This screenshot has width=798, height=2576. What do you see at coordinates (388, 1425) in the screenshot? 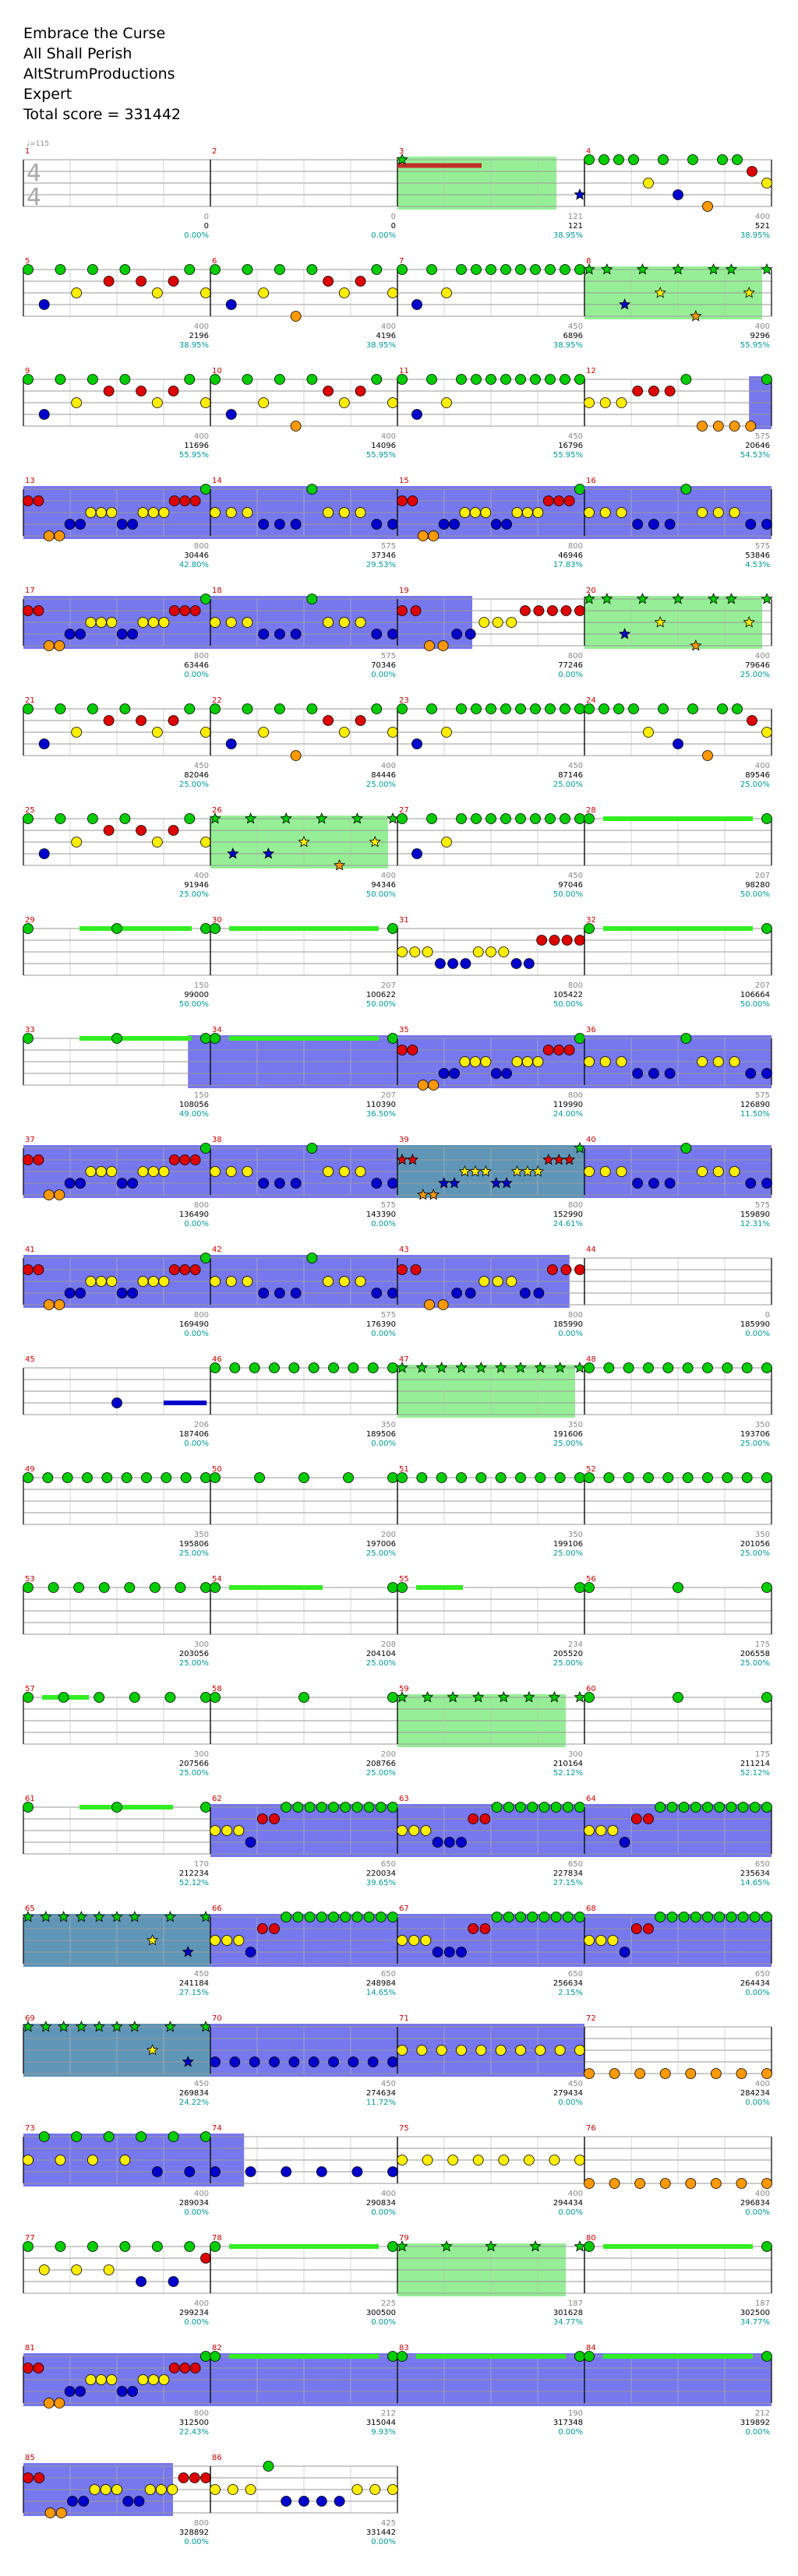
I see `measure-points: 350` at bounding box center [388, 1425].